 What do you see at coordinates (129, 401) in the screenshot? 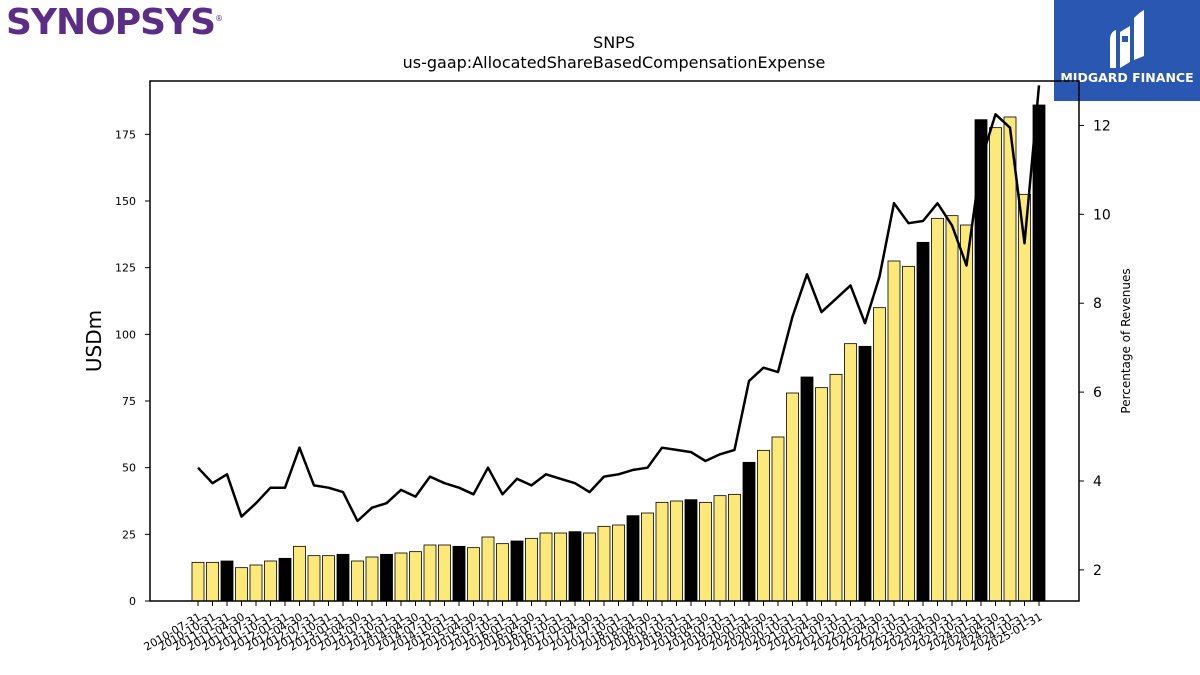
I see `y-tick-label: 75` at bounding box center [129, 401].